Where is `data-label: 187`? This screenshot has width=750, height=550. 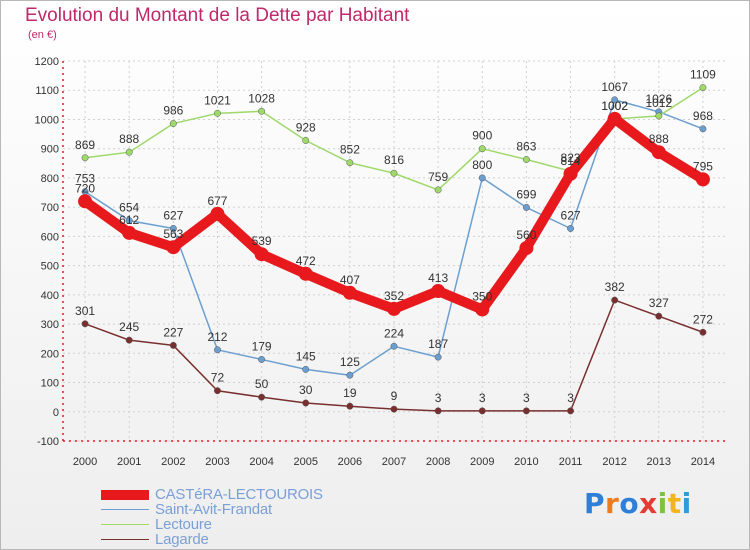
data-label: 187 is located at coordinates (438, 344).